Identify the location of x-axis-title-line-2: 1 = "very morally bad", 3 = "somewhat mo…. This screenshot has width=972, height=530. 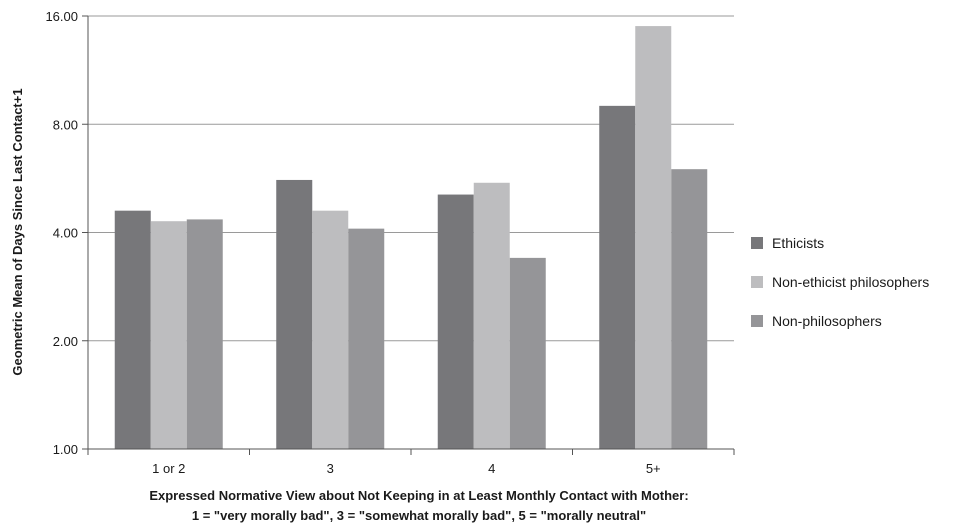
(419, 515).